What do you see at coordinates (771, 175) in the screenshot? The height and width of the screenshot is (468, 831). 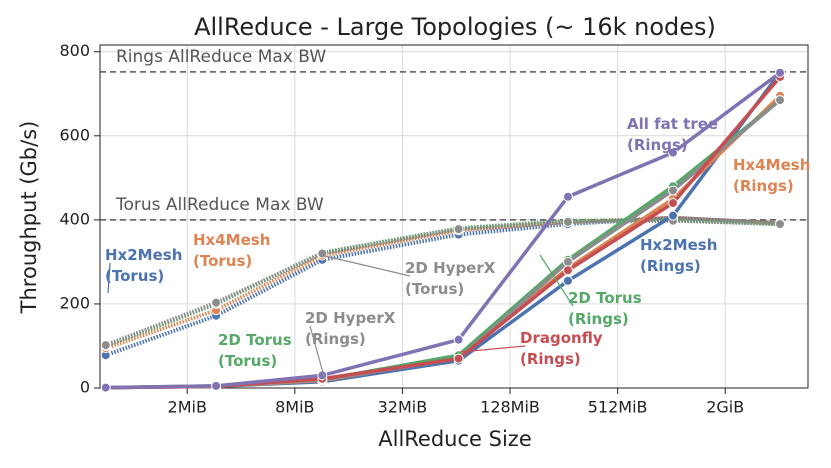 I see `series-annotation: Hx4Mesh (Rings)` at bounding box center [771, 175].